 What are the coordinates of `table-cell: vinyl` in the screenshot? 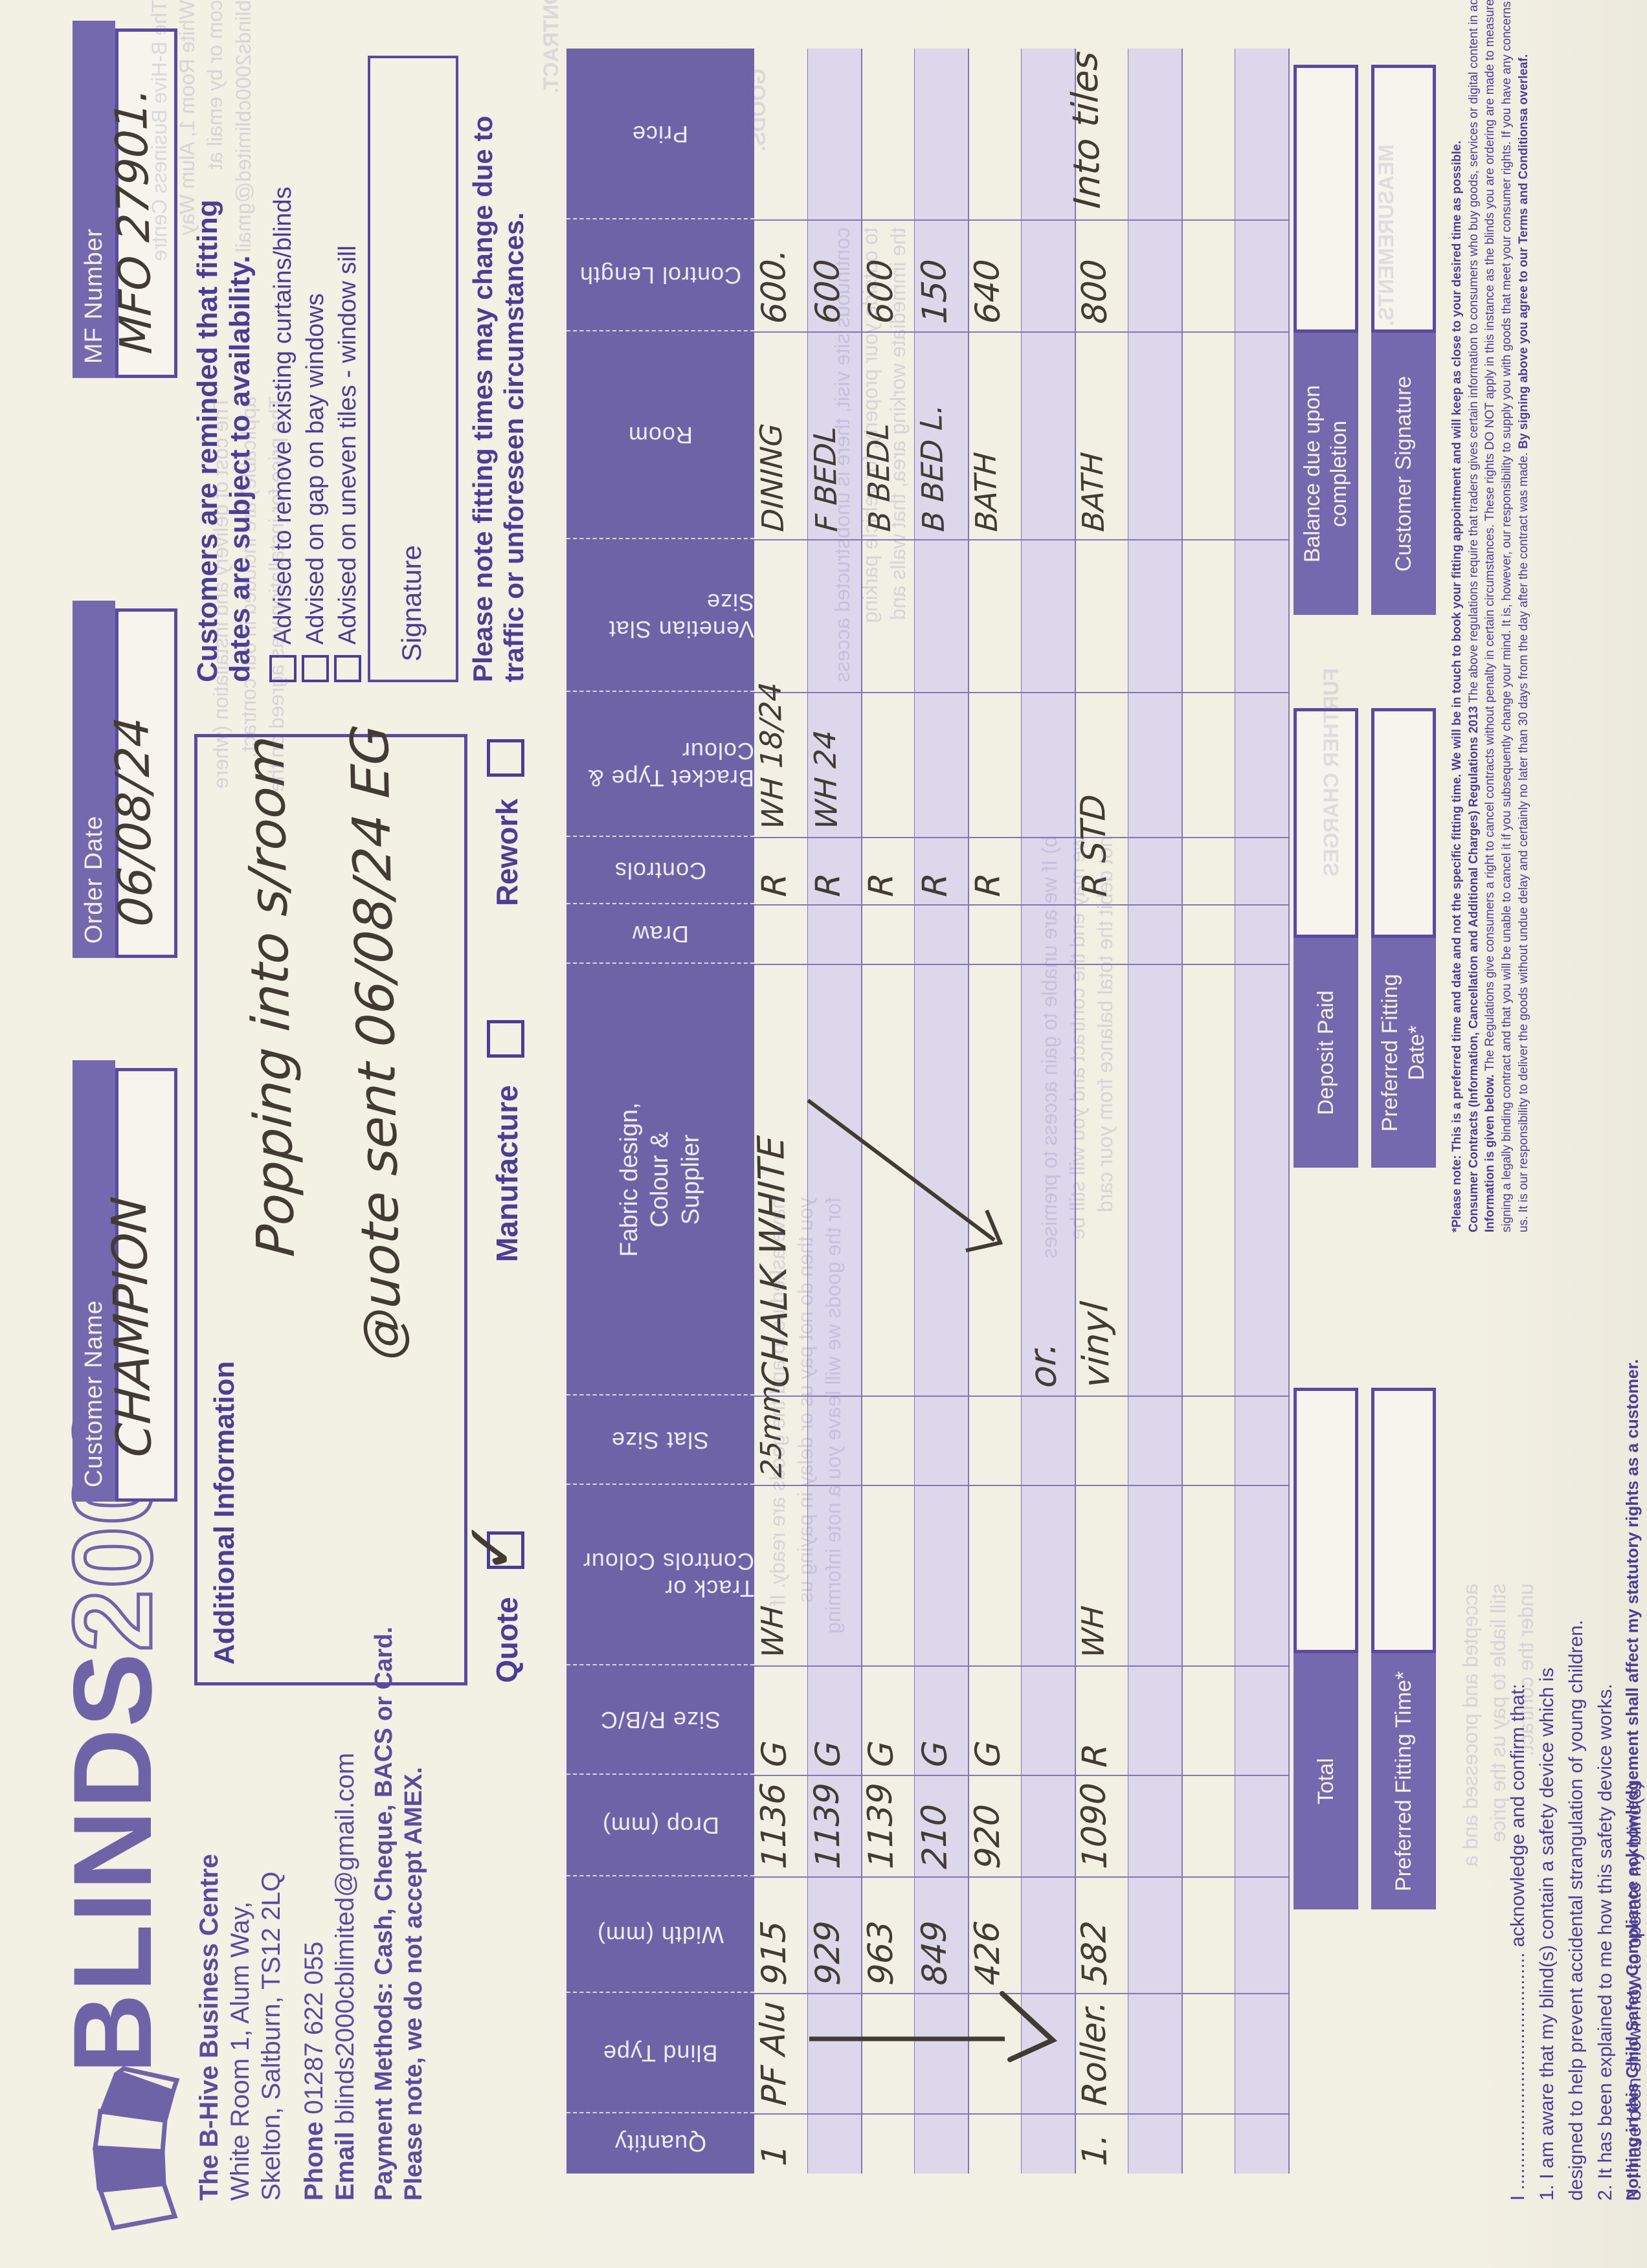 It's located at (1101, 1179).